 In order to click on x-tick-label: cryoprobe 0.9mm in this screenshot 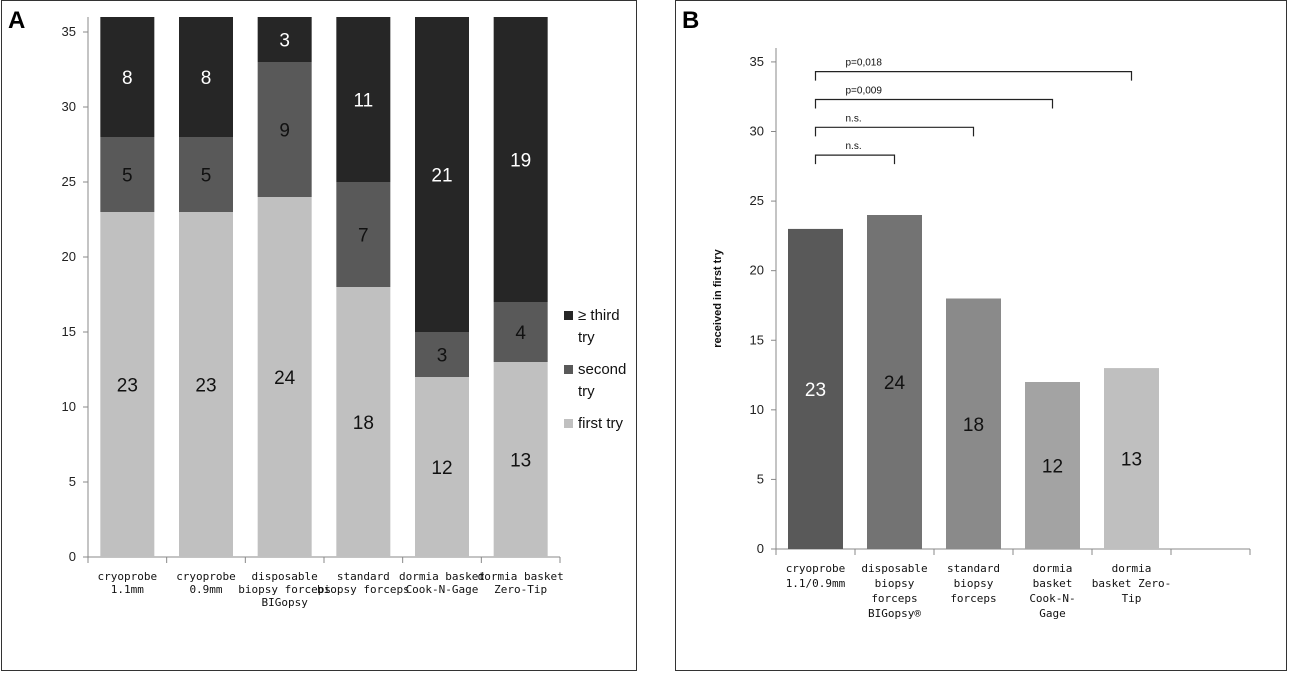, I will do `click(206, 583)`.